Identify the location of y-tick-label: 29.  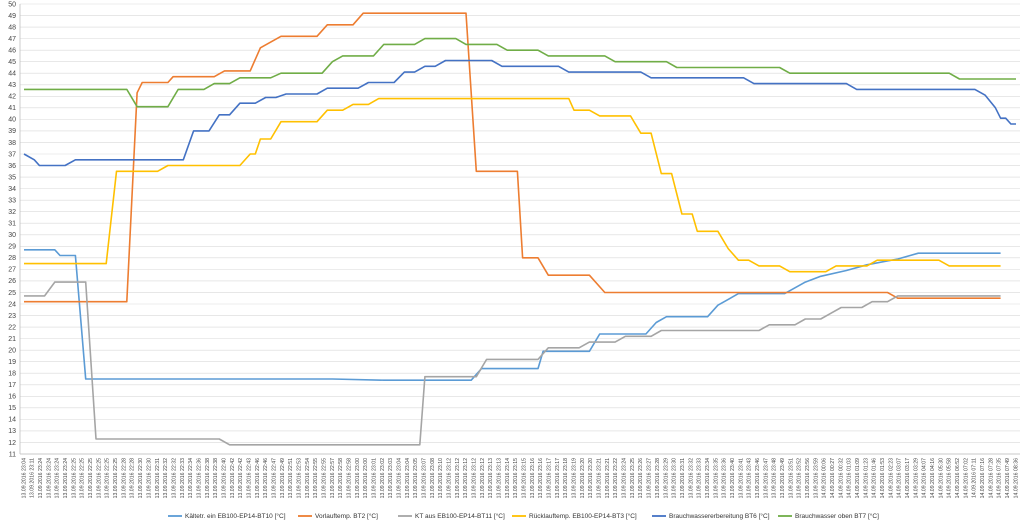
(12, 247).